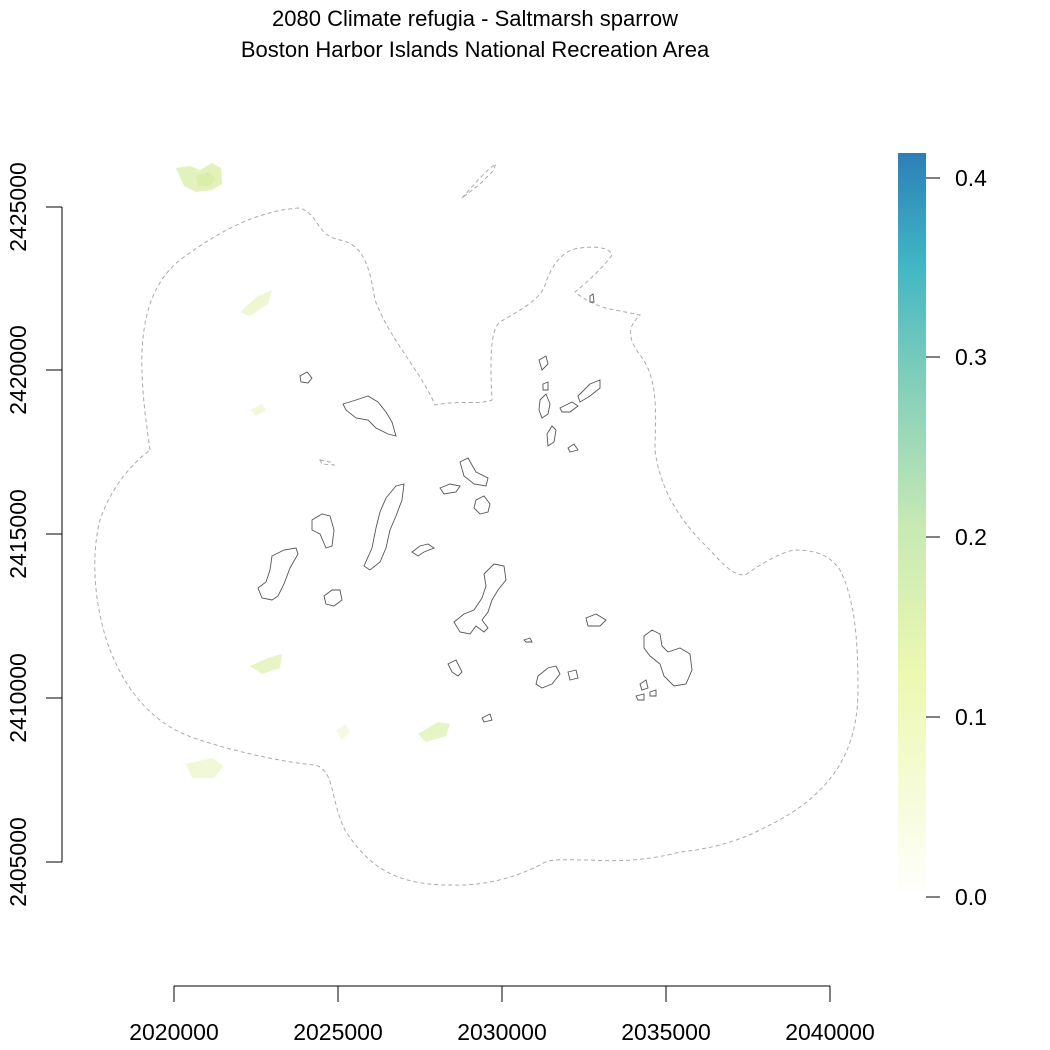 Image resolution: width=1050 pixels, height=1050 pixels. I want to click on y-tick-label: 2410000, so click(18, 698).